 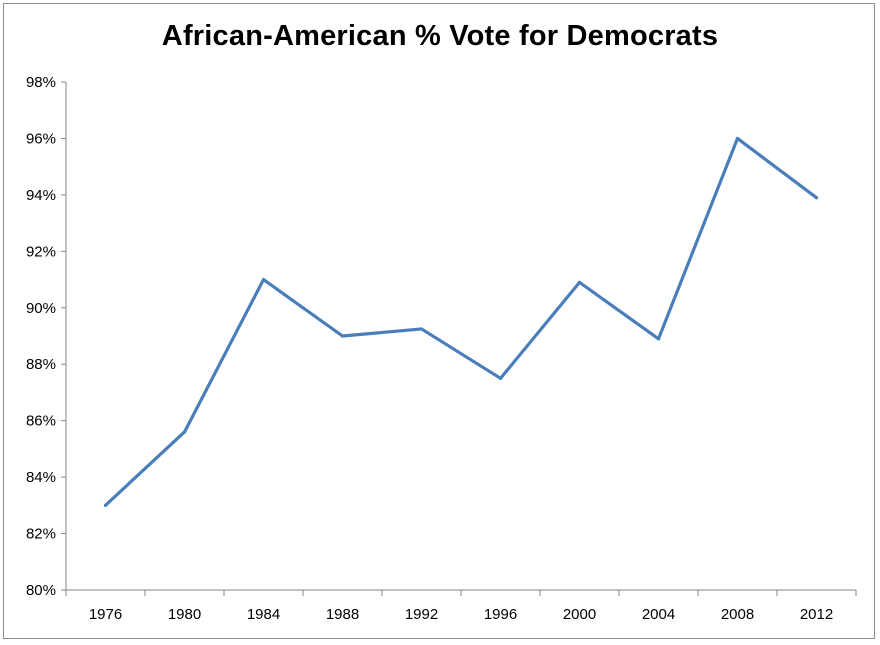 What do you see at coordinates (263, 614) in the screenshot?
I see `x-tick-label: 1984` at bounding box center [263, 614].